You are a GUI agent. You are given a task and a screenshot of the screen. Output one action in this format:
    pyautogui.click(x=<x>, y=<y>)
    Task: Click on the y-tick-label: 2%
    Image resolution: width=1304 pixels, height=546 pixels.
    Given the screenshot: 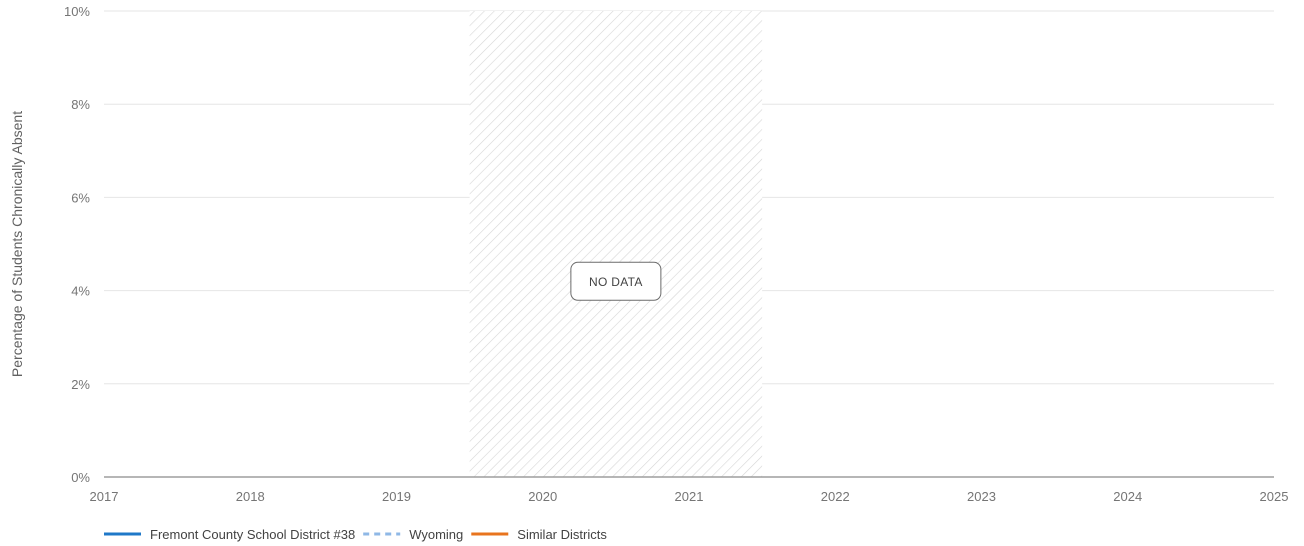 What is the action you would take?
    pyautogui.click(x=80, y=384)
    